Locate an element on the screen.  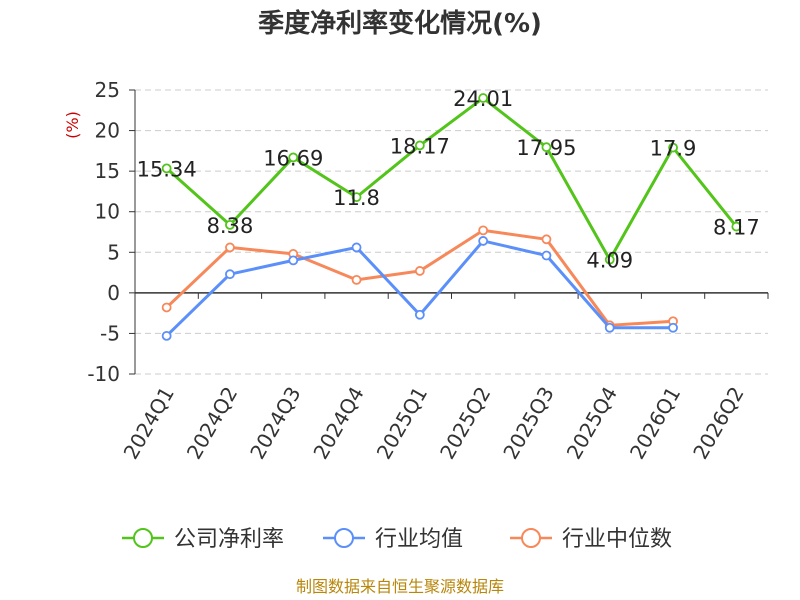
x-tick-label: 2025Q3 is located at coordinates (528, 423).